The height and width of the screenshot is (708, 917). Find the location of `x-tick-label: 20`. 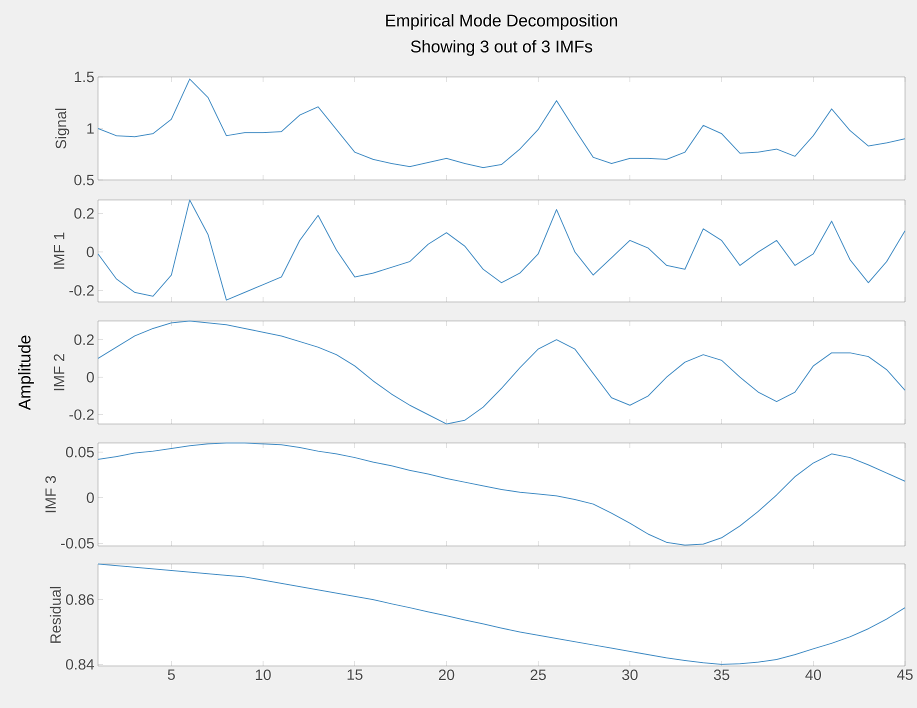

x-tick-label: 20 is located at coordinates (446, 675).